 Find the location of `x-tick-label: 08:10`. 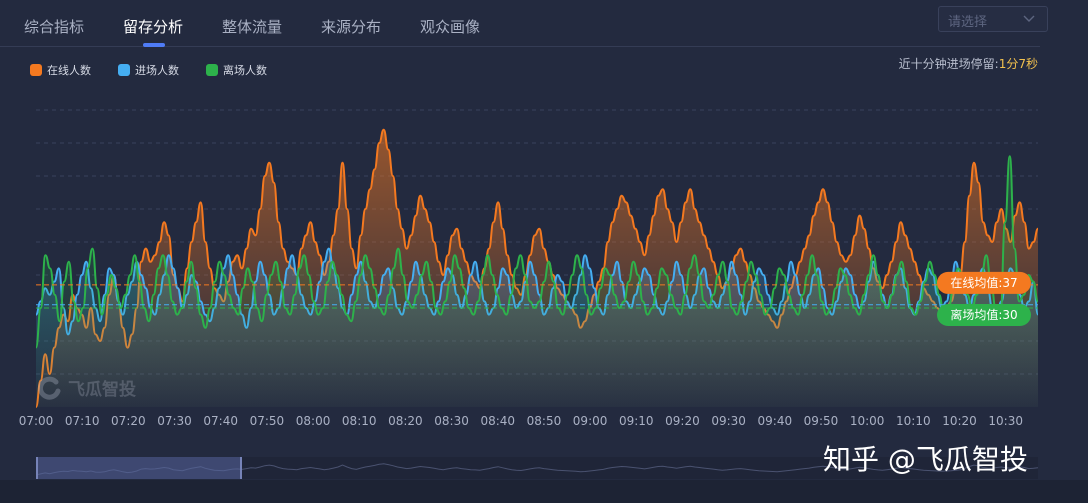

x-tick-label: 08:10 is located at coordinates (359, 421).